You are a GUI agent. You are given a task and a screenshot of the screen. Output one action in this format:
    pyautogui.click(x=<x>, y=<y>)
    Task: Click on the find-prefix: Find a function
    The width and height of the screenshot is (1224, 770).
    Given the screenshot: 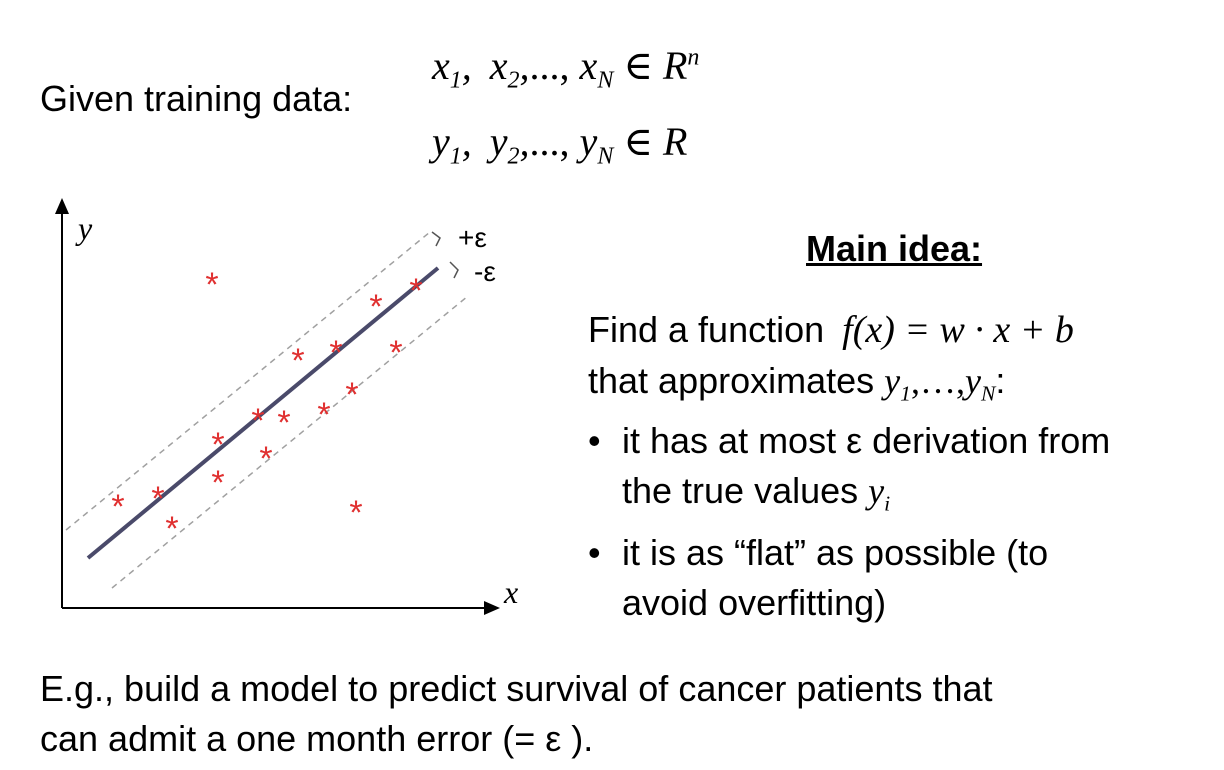 What is the action you would take?
    pyautogui.click(x=706, y=329)
    